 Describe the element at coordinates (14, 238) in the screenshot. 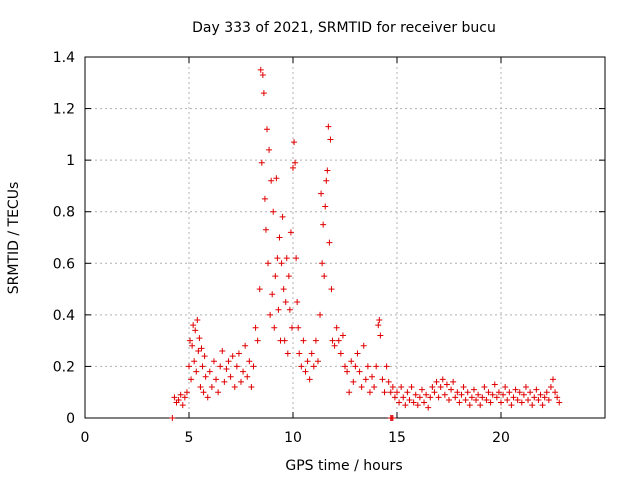

I see `y-axis-label: SRMTID / TECUs` at that location.